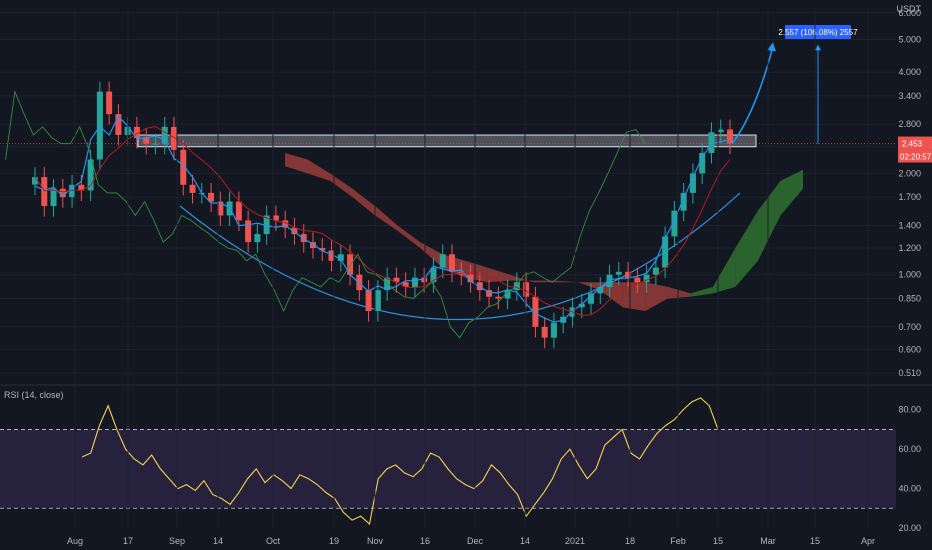 The width and height of the screenshot is (932, 550). Describe the element at coordinates (75, 541) in the screenshot. I see `time-tick-label: Aug` at that location.